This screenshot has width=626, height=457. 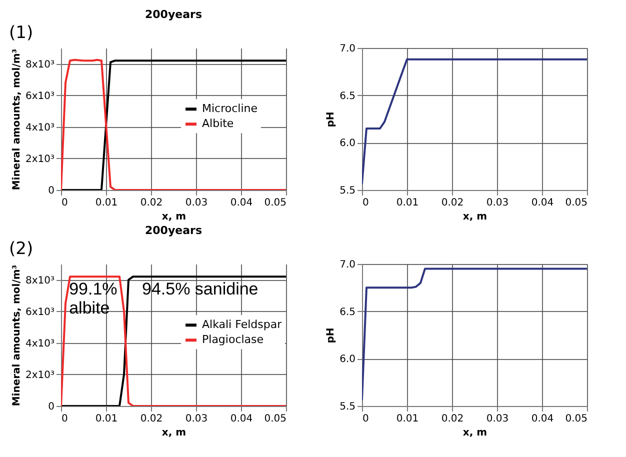 I want to click on text: (2), so click(x=21, y=249).